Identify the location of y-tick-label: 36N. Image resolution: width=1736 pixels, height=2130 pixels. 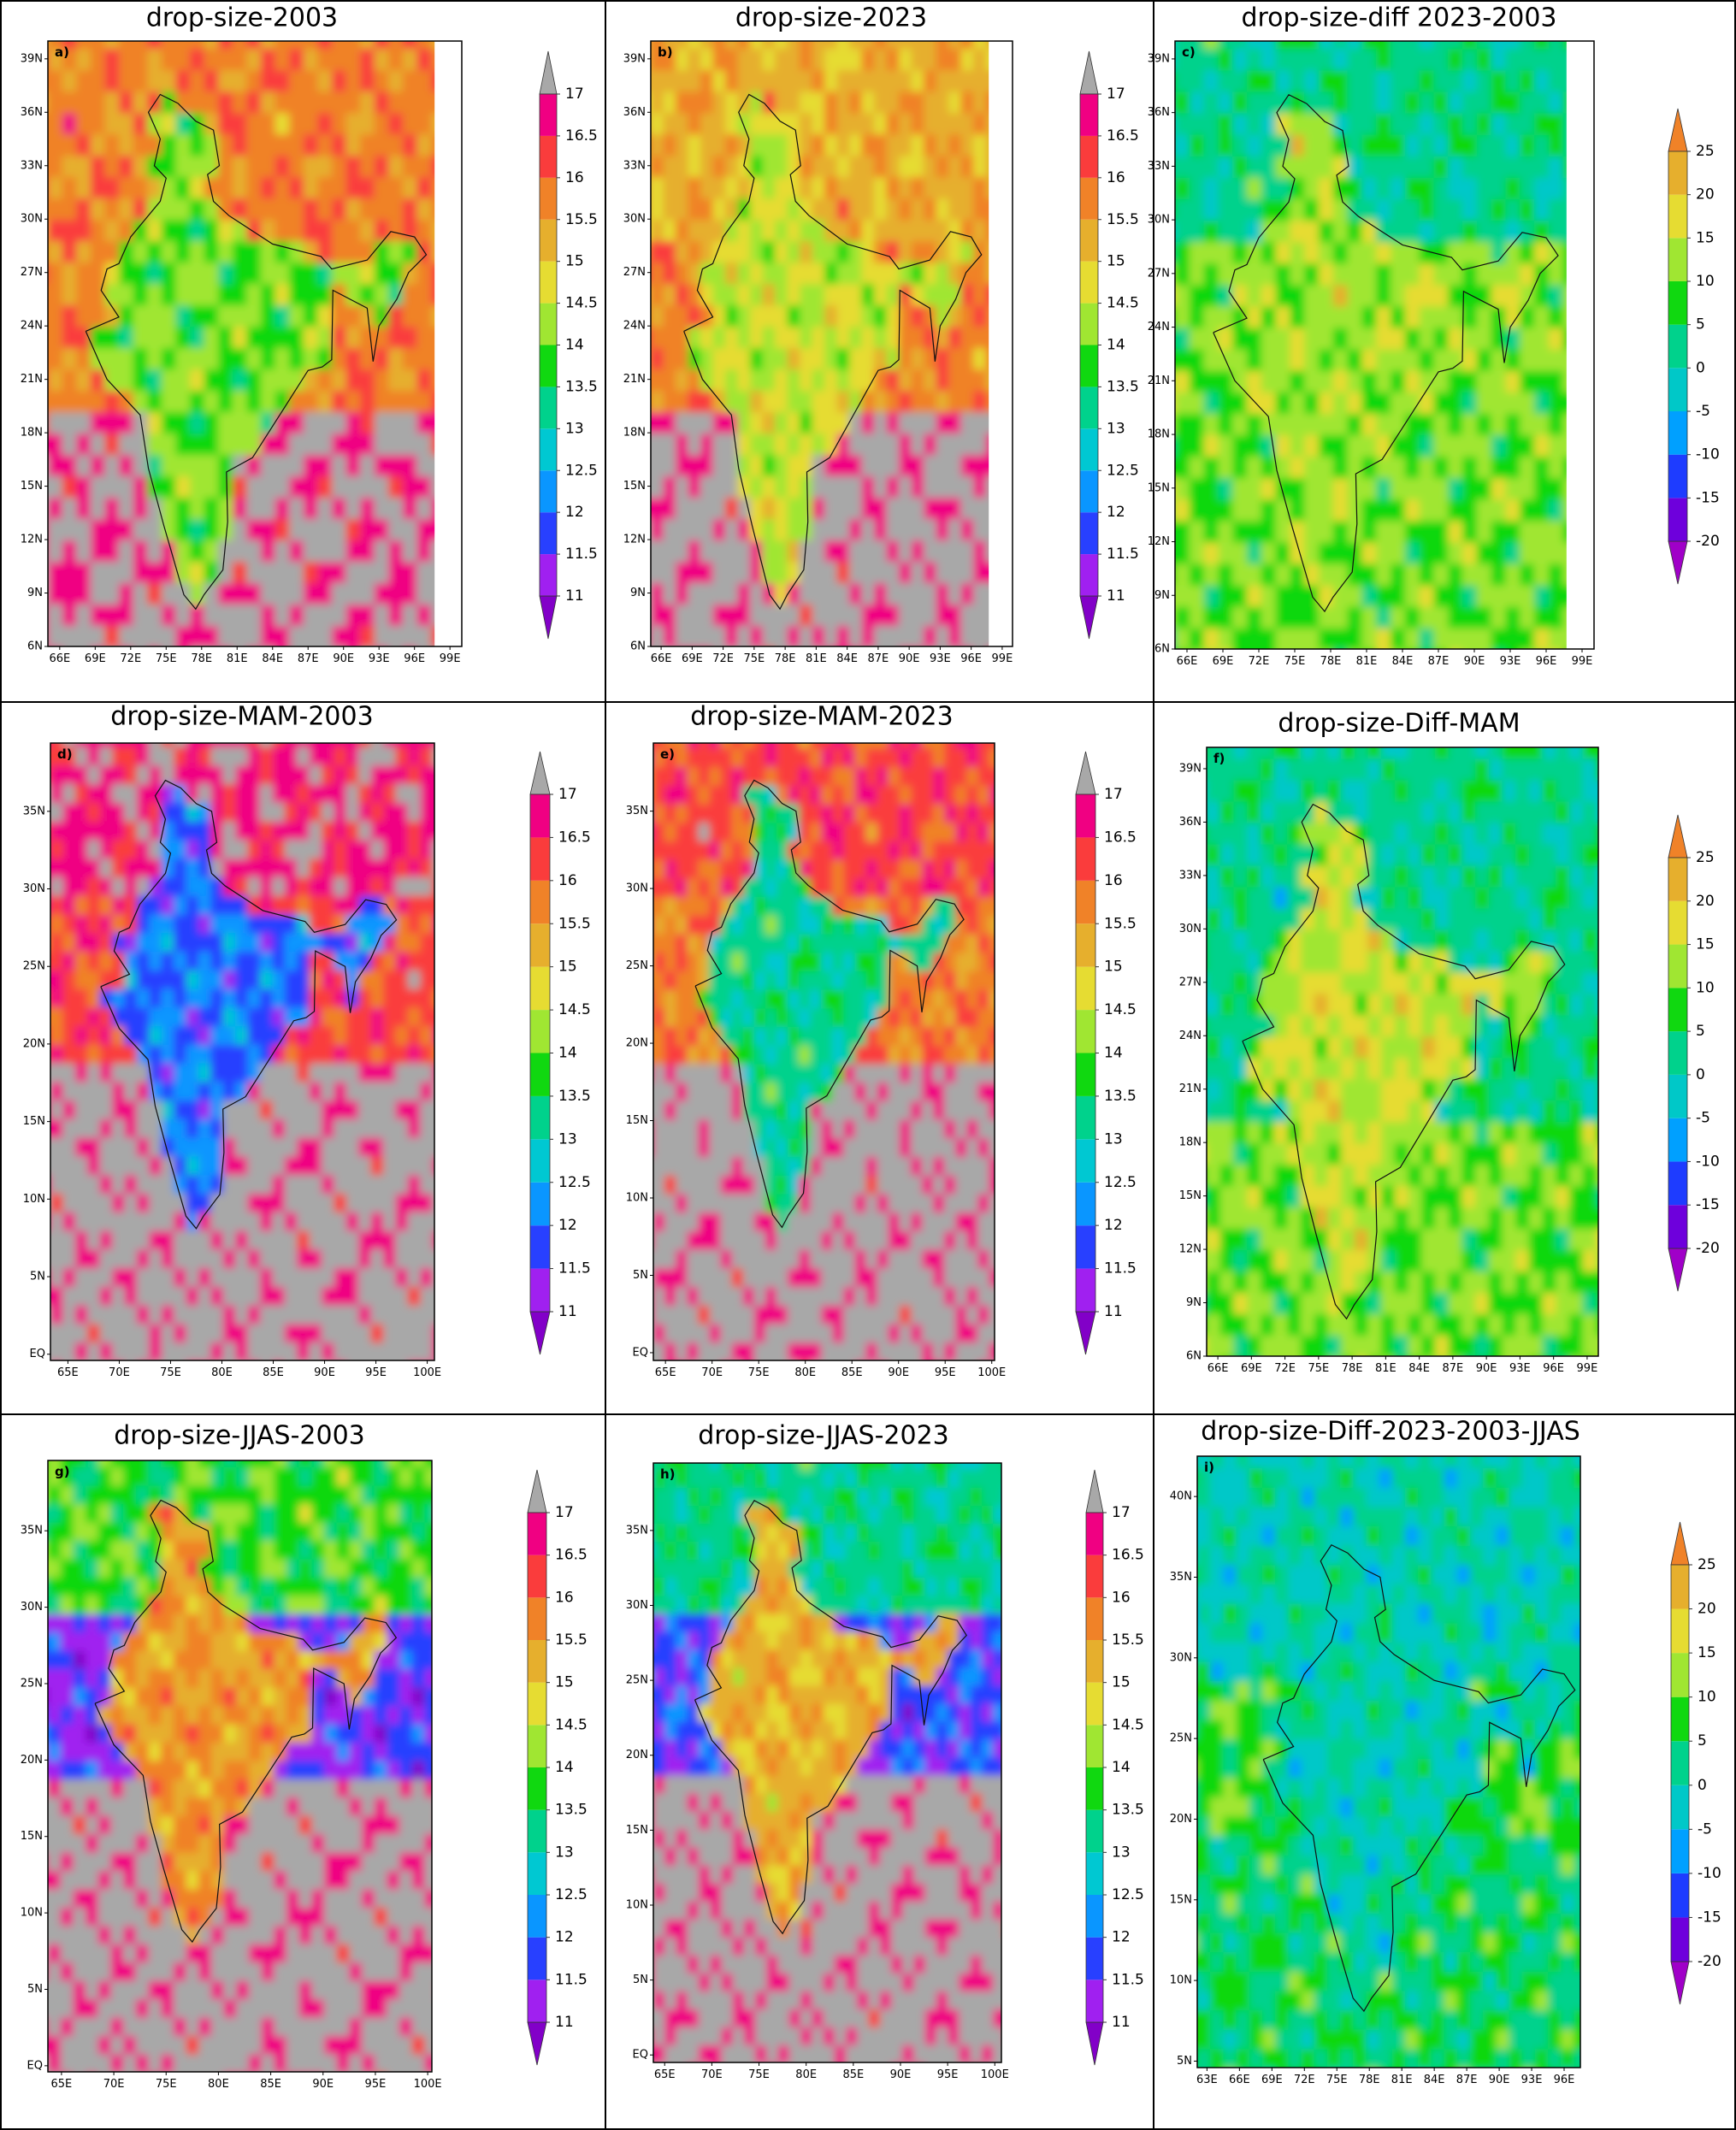
(635, 112).